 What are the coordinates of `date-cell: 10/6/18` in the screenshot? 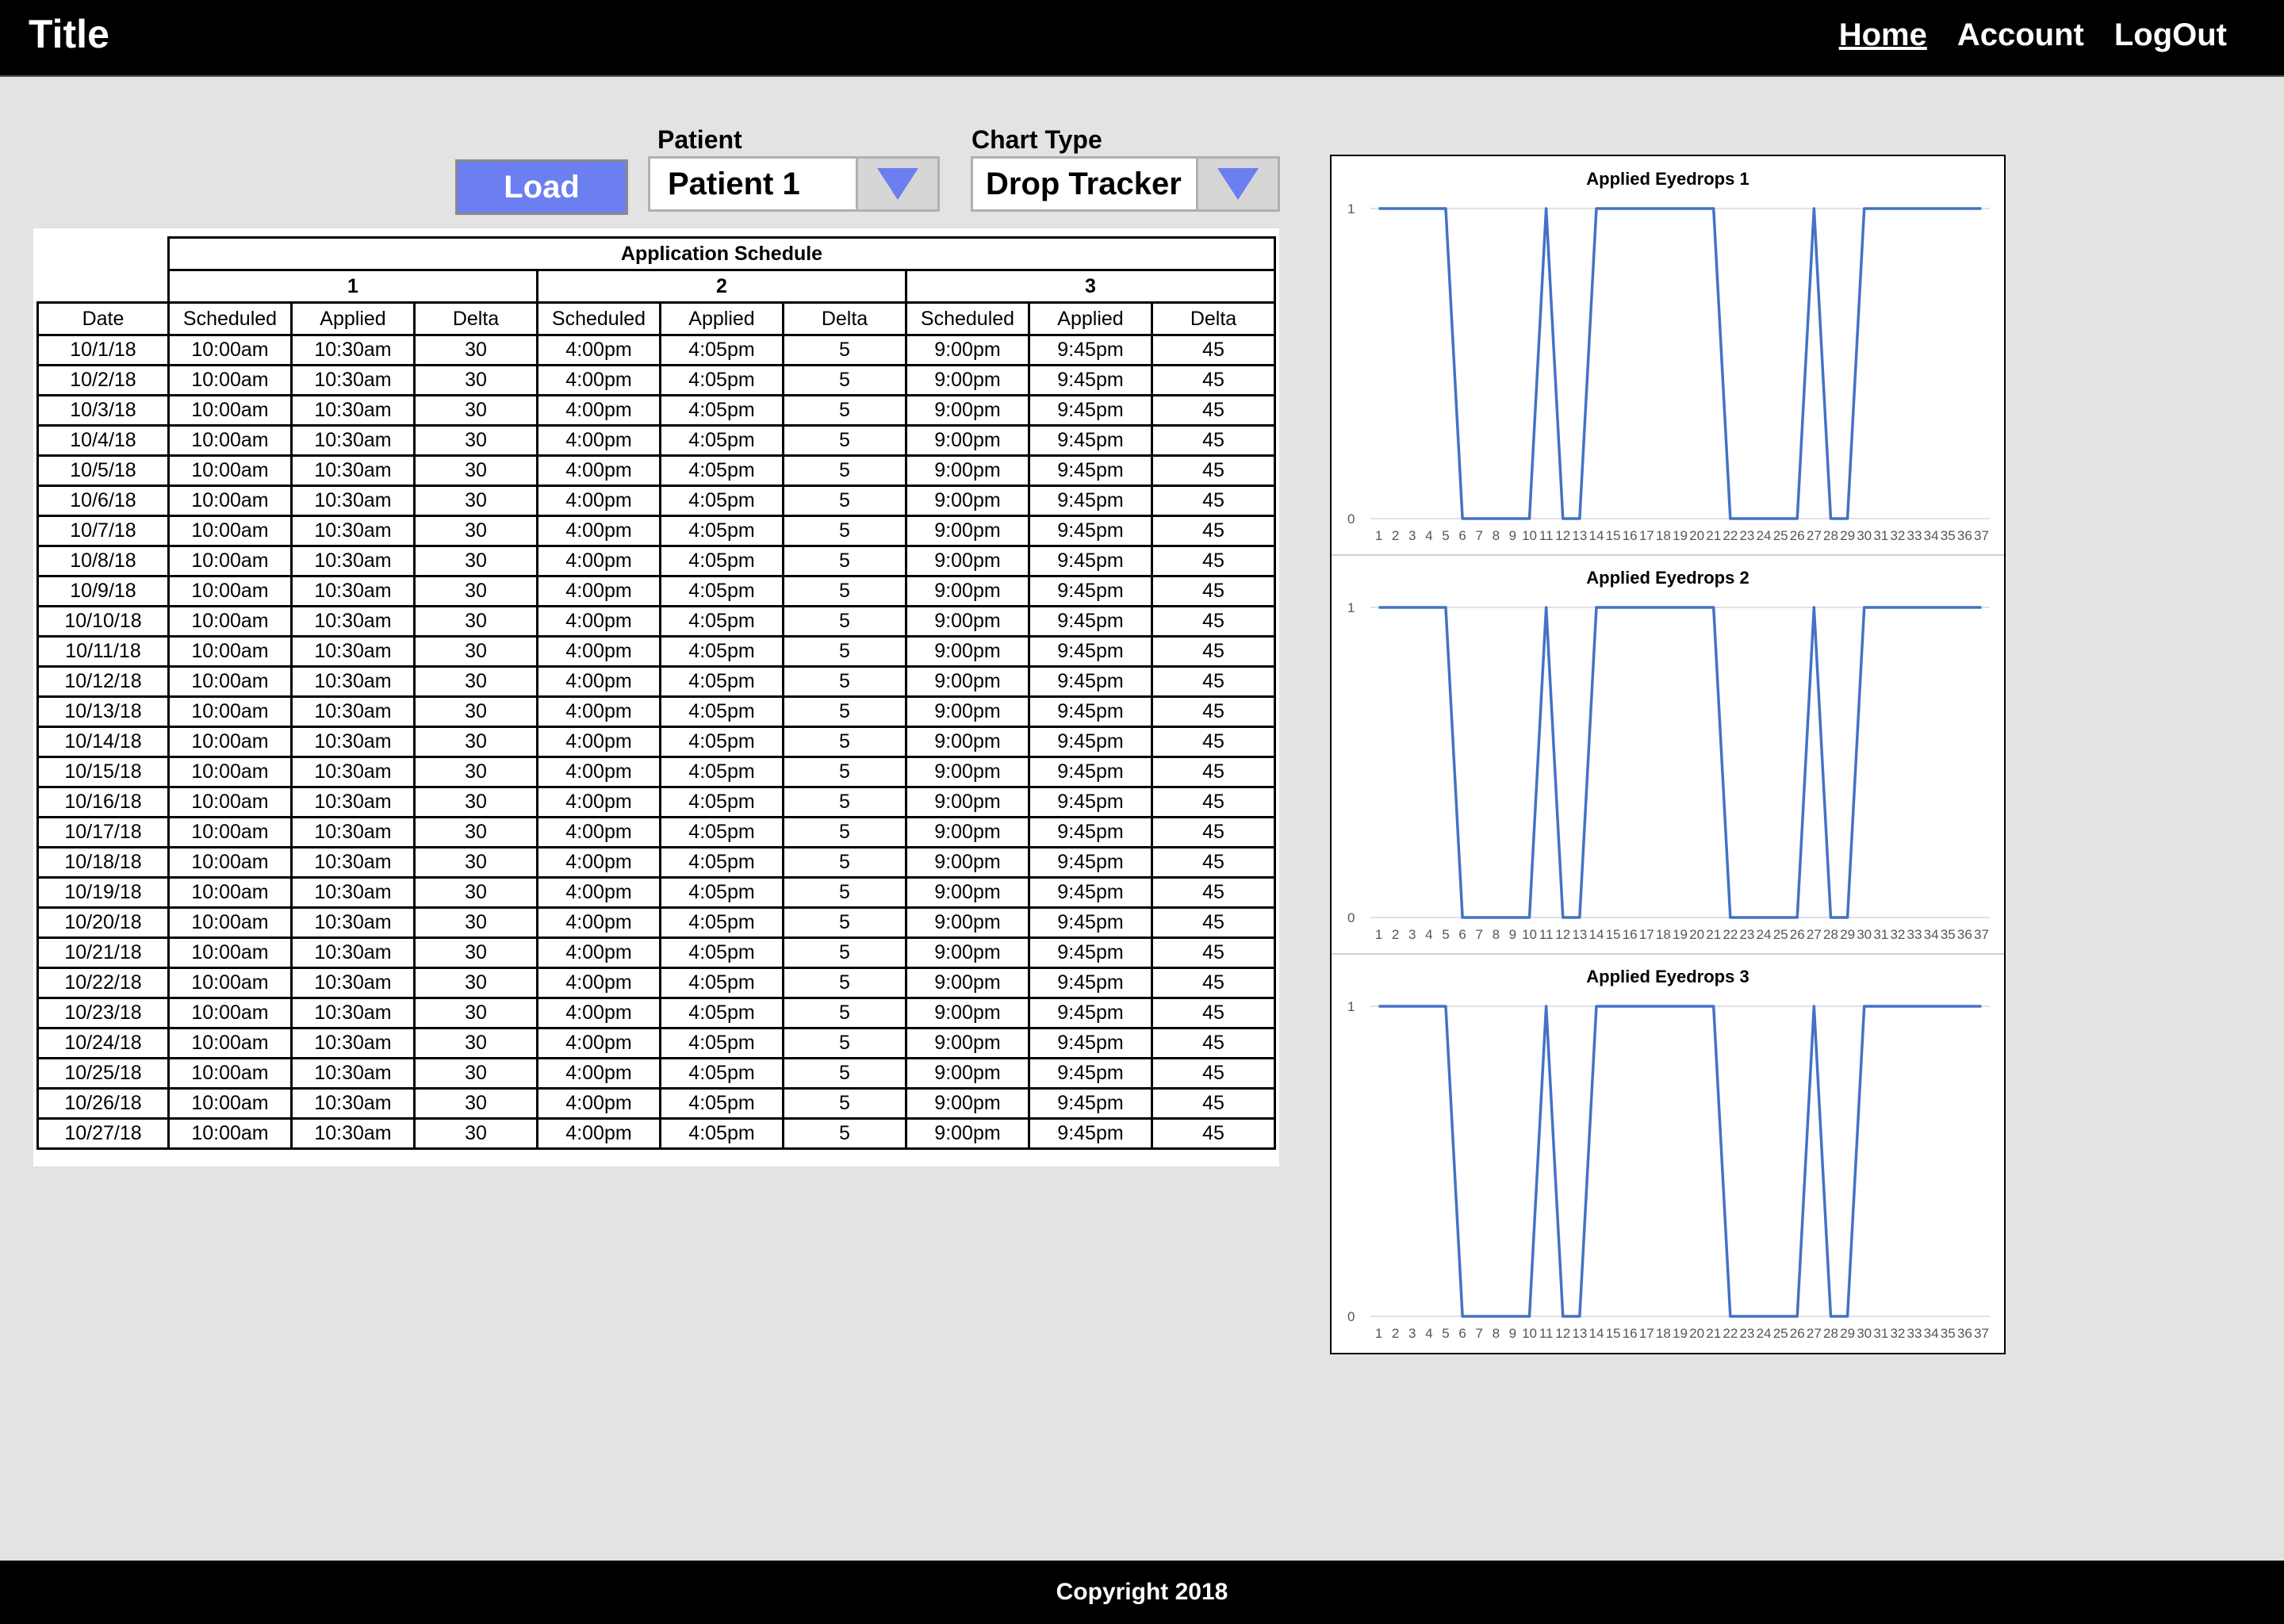 It's located at (103, 501).